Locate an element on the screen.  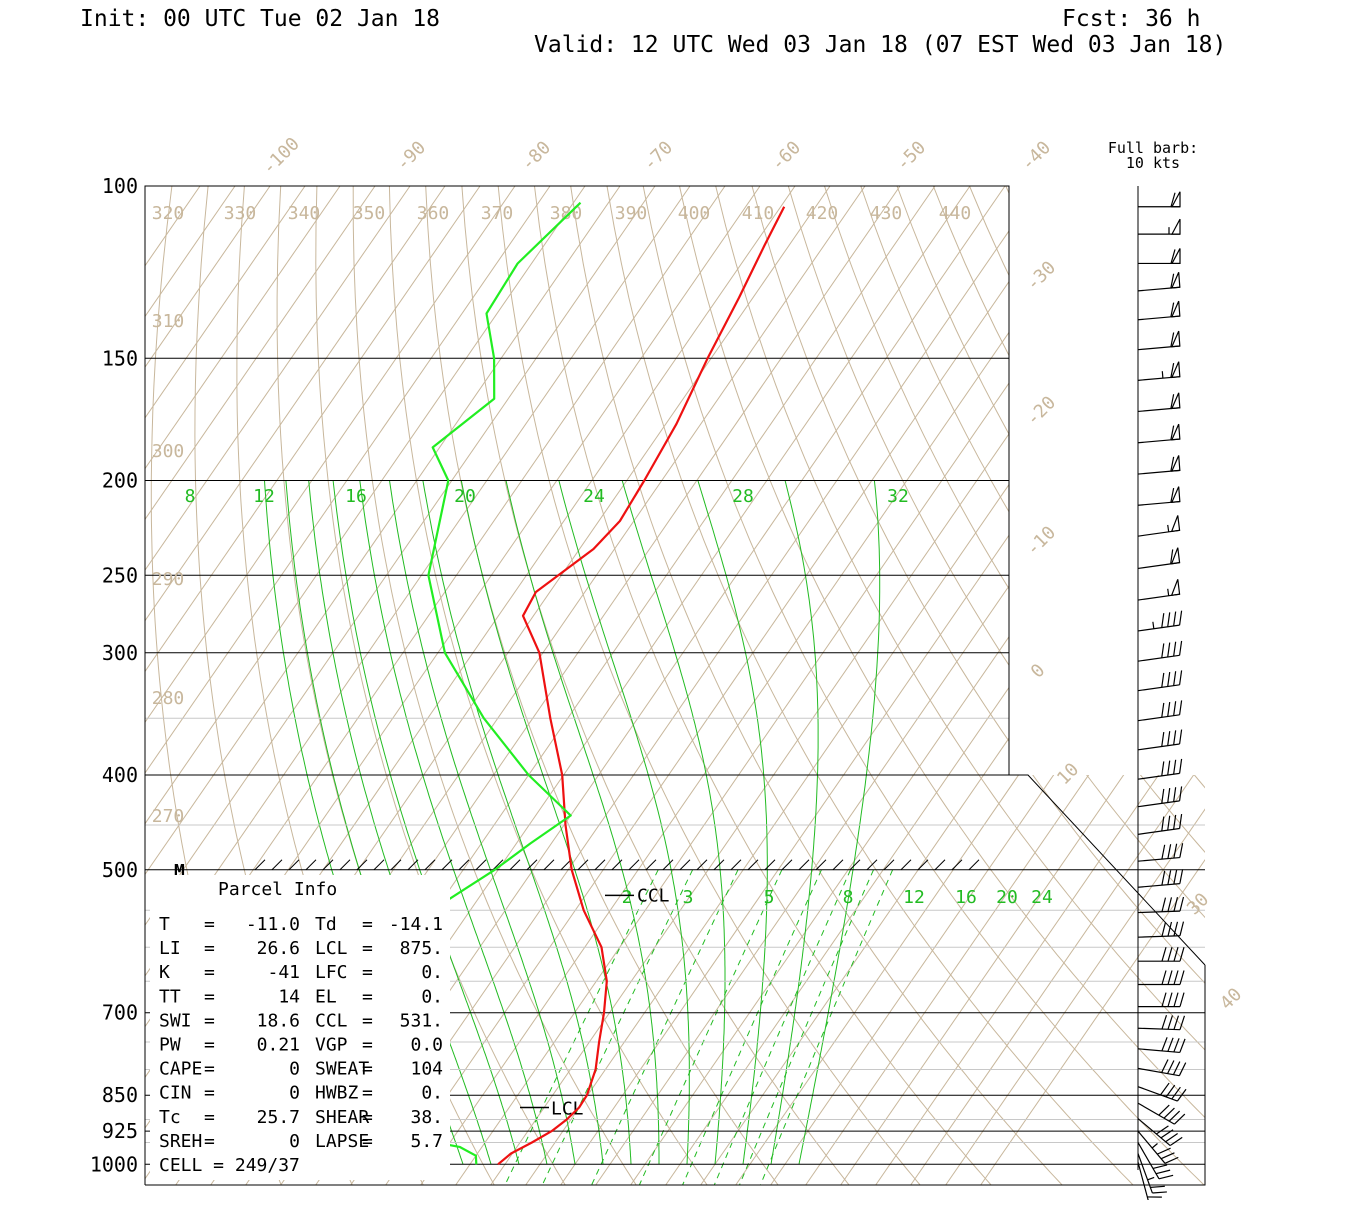
isotherm-label: -90 is located at coordinates (411, 156).